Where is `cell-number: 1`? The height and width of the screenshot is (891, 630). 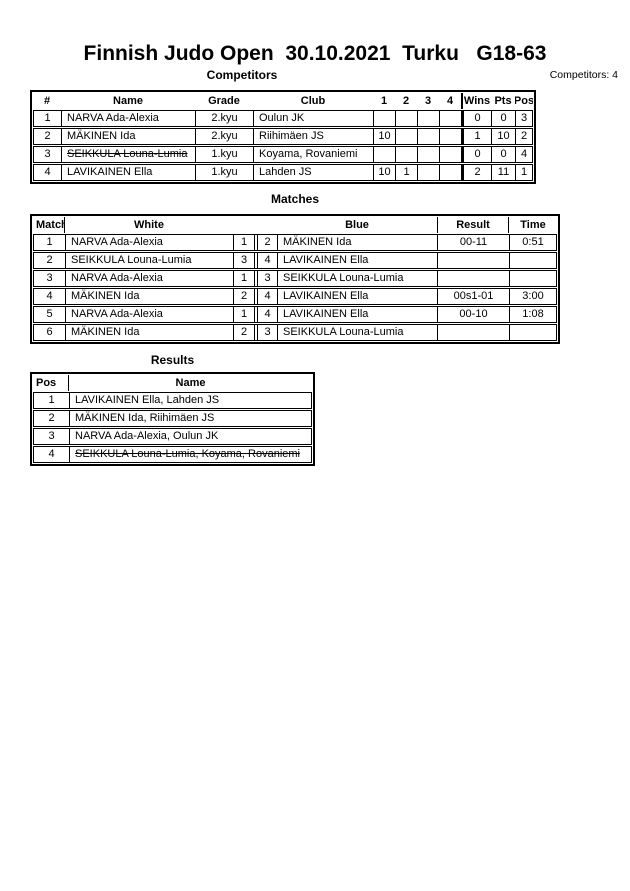 cell-number: 1 is located at coordinates (48, 118).